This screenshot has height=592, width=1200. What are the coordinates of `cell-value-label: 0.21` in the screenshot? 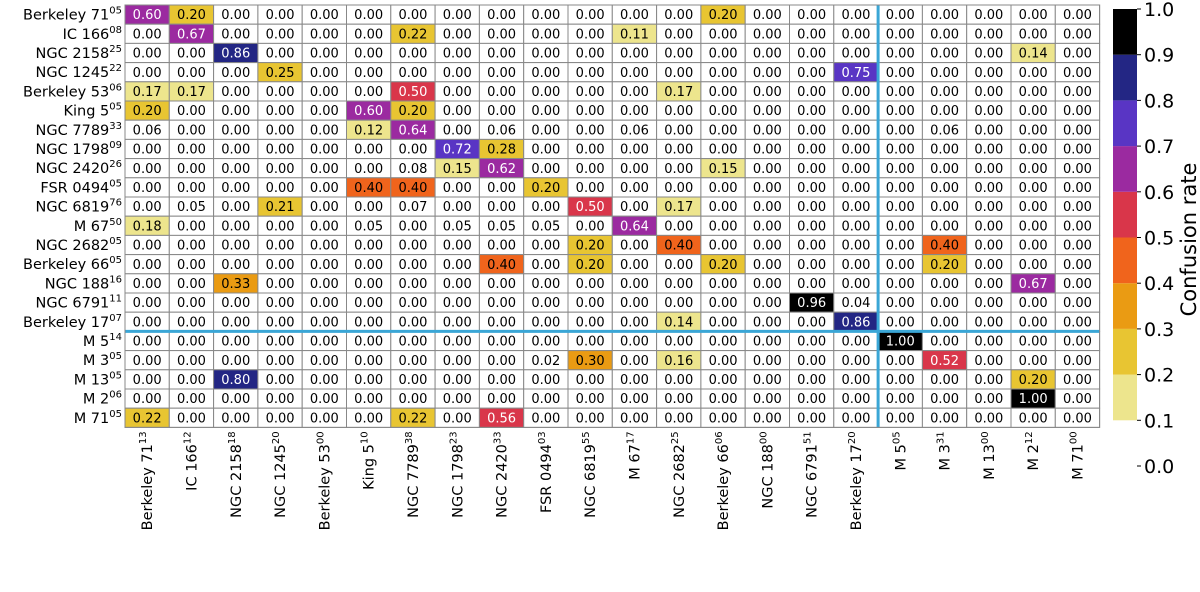 It's located at (280, 207).